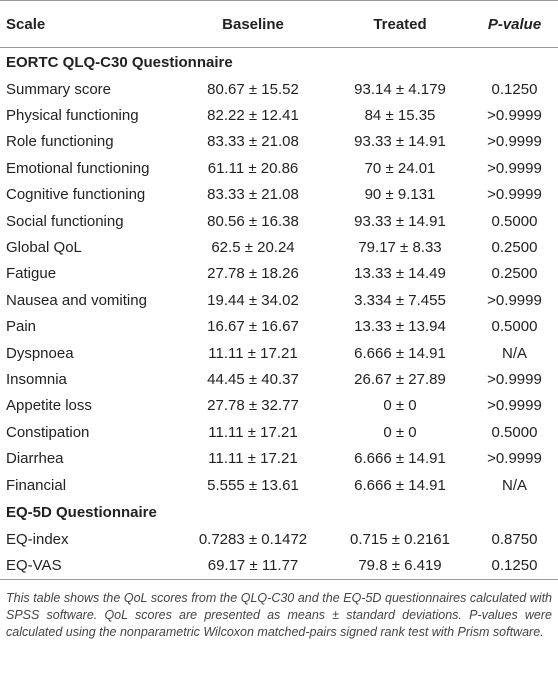 The width and height of the screenshot is (558, 679). I want to click on cell: EQ-VAS, so click(88, 566).